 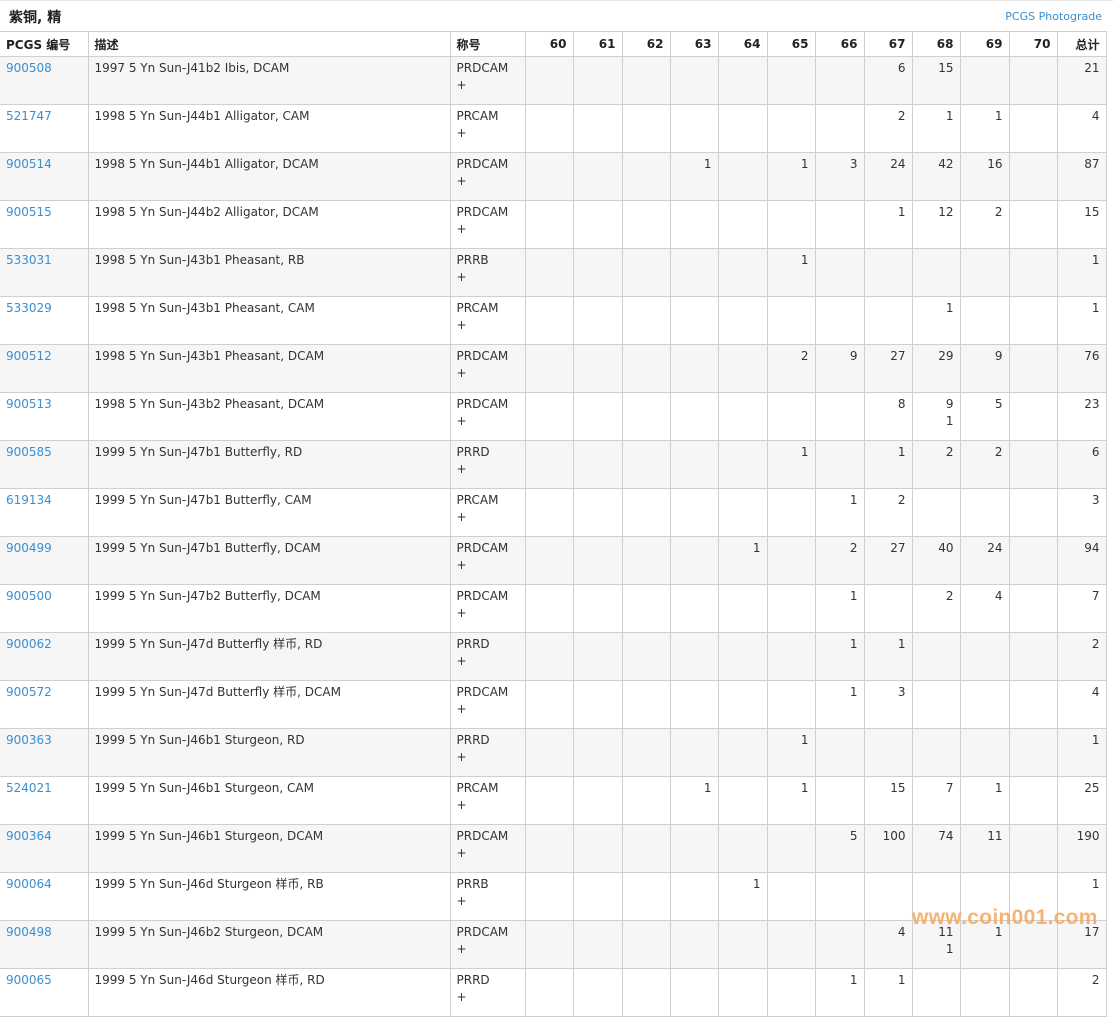 What do you see at coordinates (29, 308) in the screenshot?
I see `pcgs-number-link: 533029` at bounding box center [29, 308].